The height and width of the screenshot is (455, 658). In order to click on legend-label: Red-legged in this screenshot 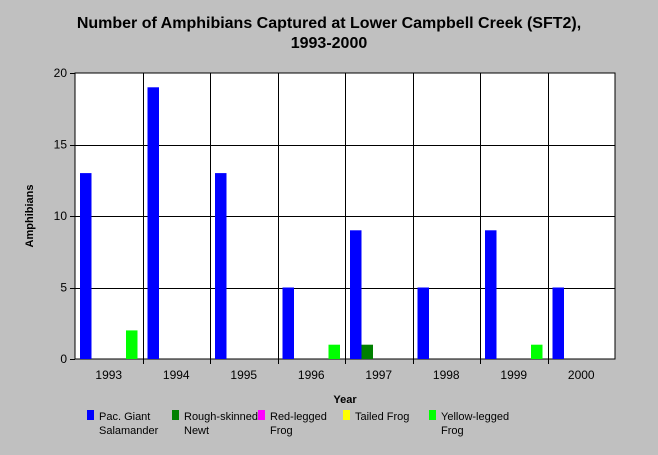, I will do `click(298, 417)`.